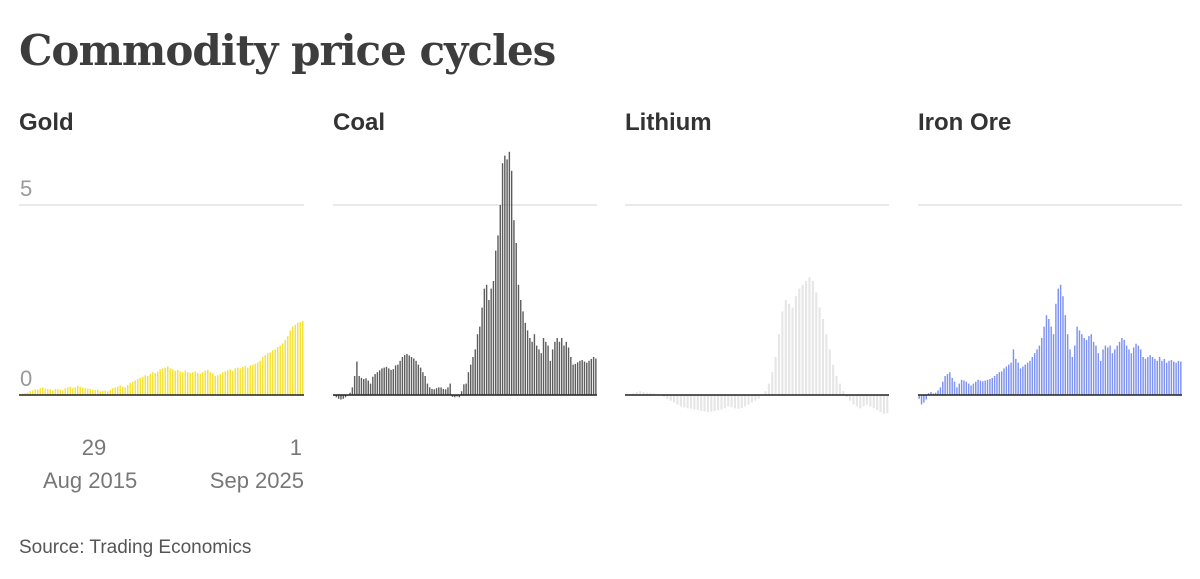 The height and width of the screenshot is (579, 1200). Describe the element at coordinates (46, 122) in the screenshot. I see `panel-title-gold: Gold` at that location.